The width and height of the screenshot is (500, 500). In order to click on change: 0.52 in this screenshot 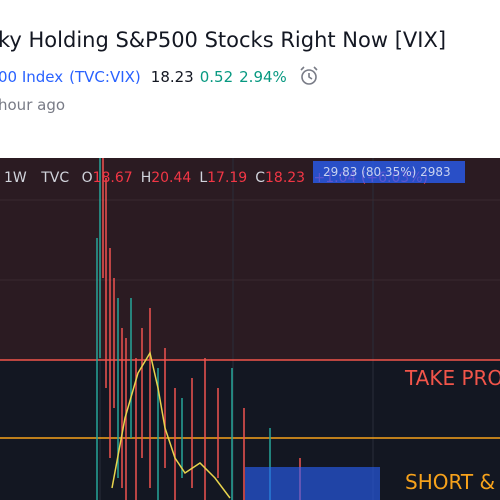, I will do `click(216, 77)`.